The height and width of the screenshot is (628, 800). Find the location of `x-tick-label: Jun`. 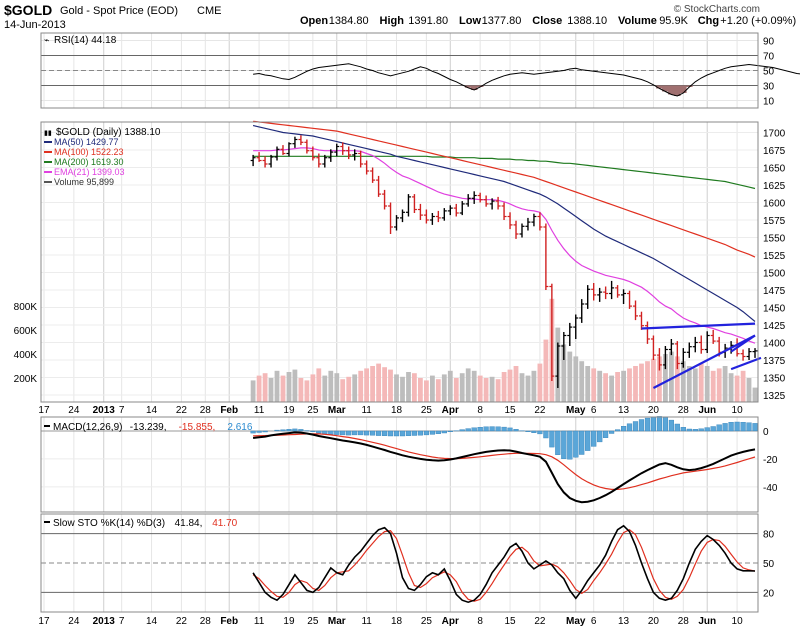

x-tick-label: Jun is located at coordinates (707, 621).